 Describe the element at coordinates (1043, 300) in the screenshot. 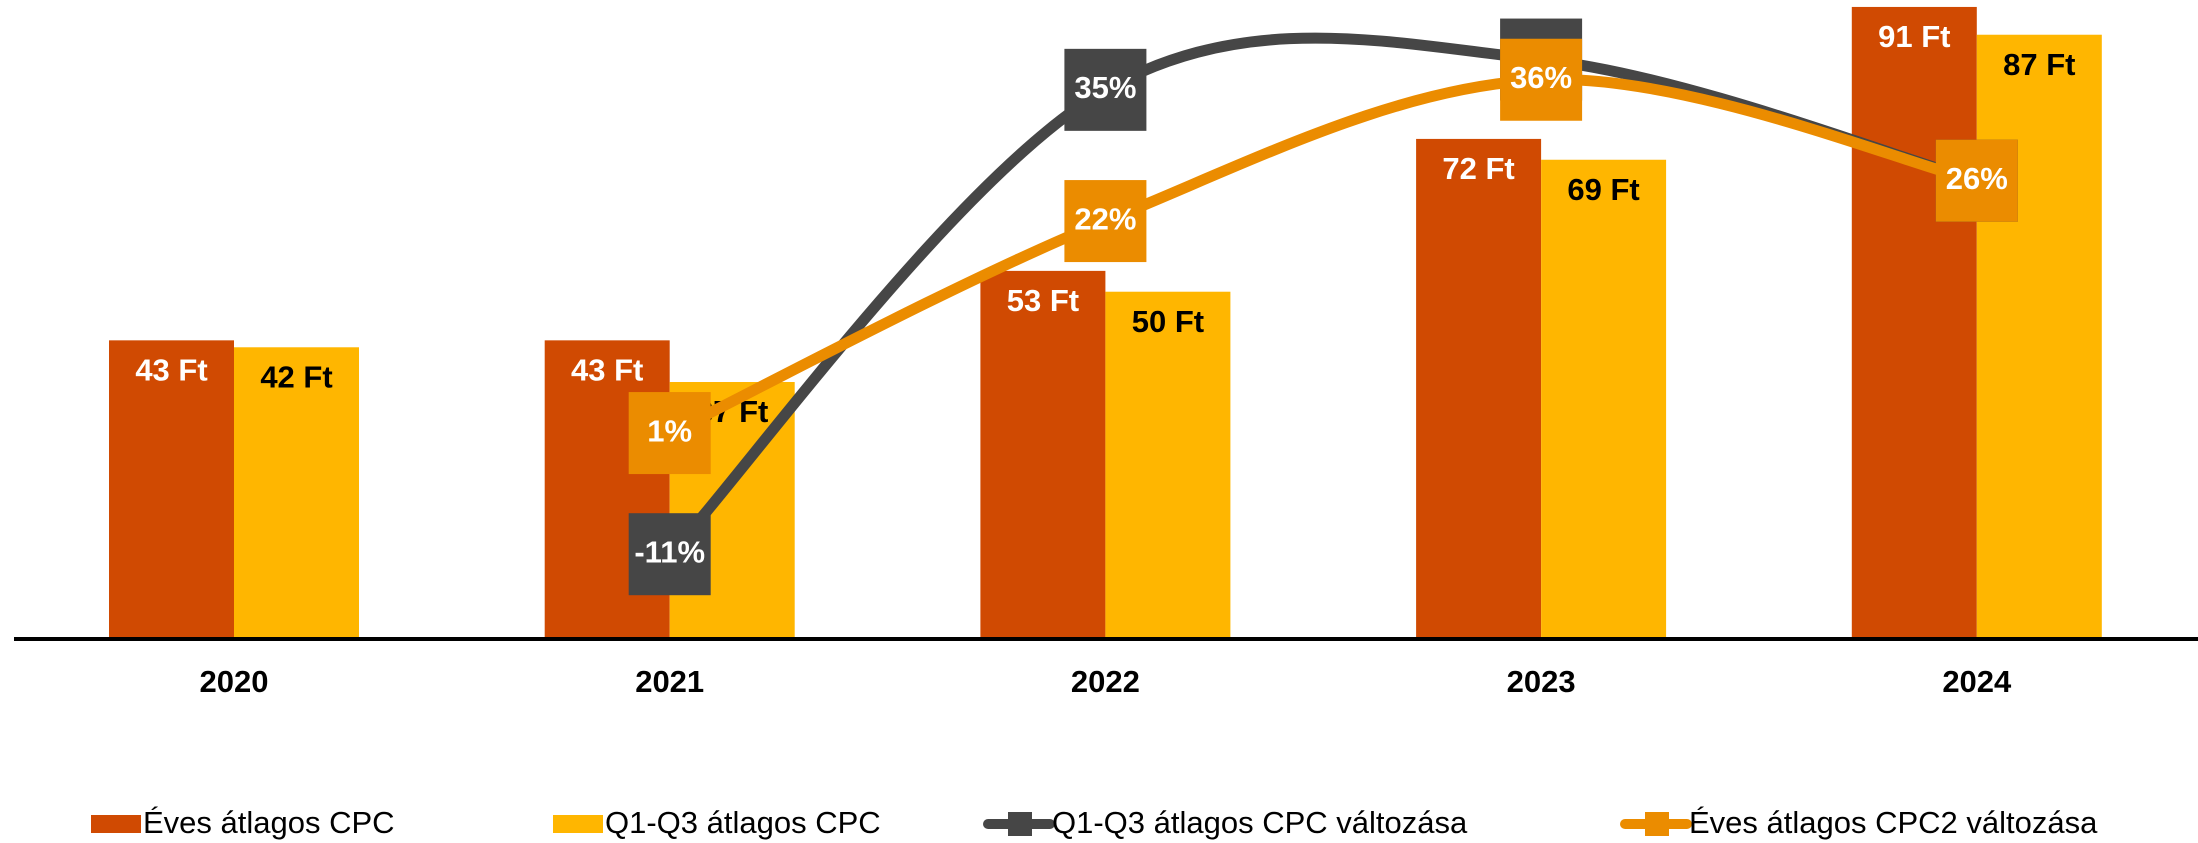

I see `value-label: 53 Ft` at that location.